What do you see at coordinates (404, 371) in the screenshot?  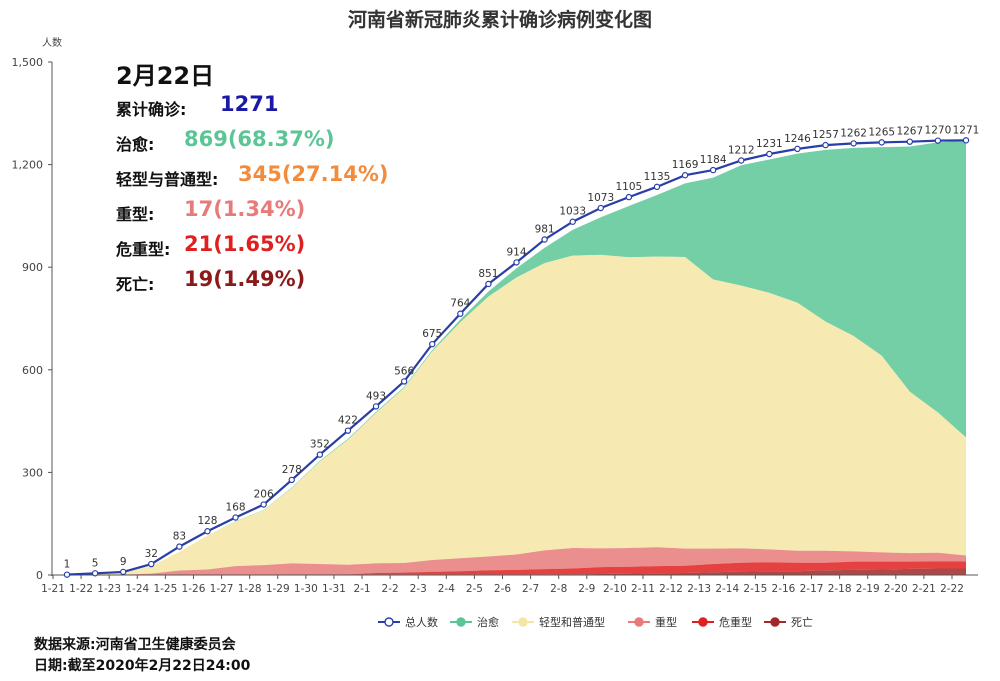 I see `data-label: 566` at bounding box center [404, 371].